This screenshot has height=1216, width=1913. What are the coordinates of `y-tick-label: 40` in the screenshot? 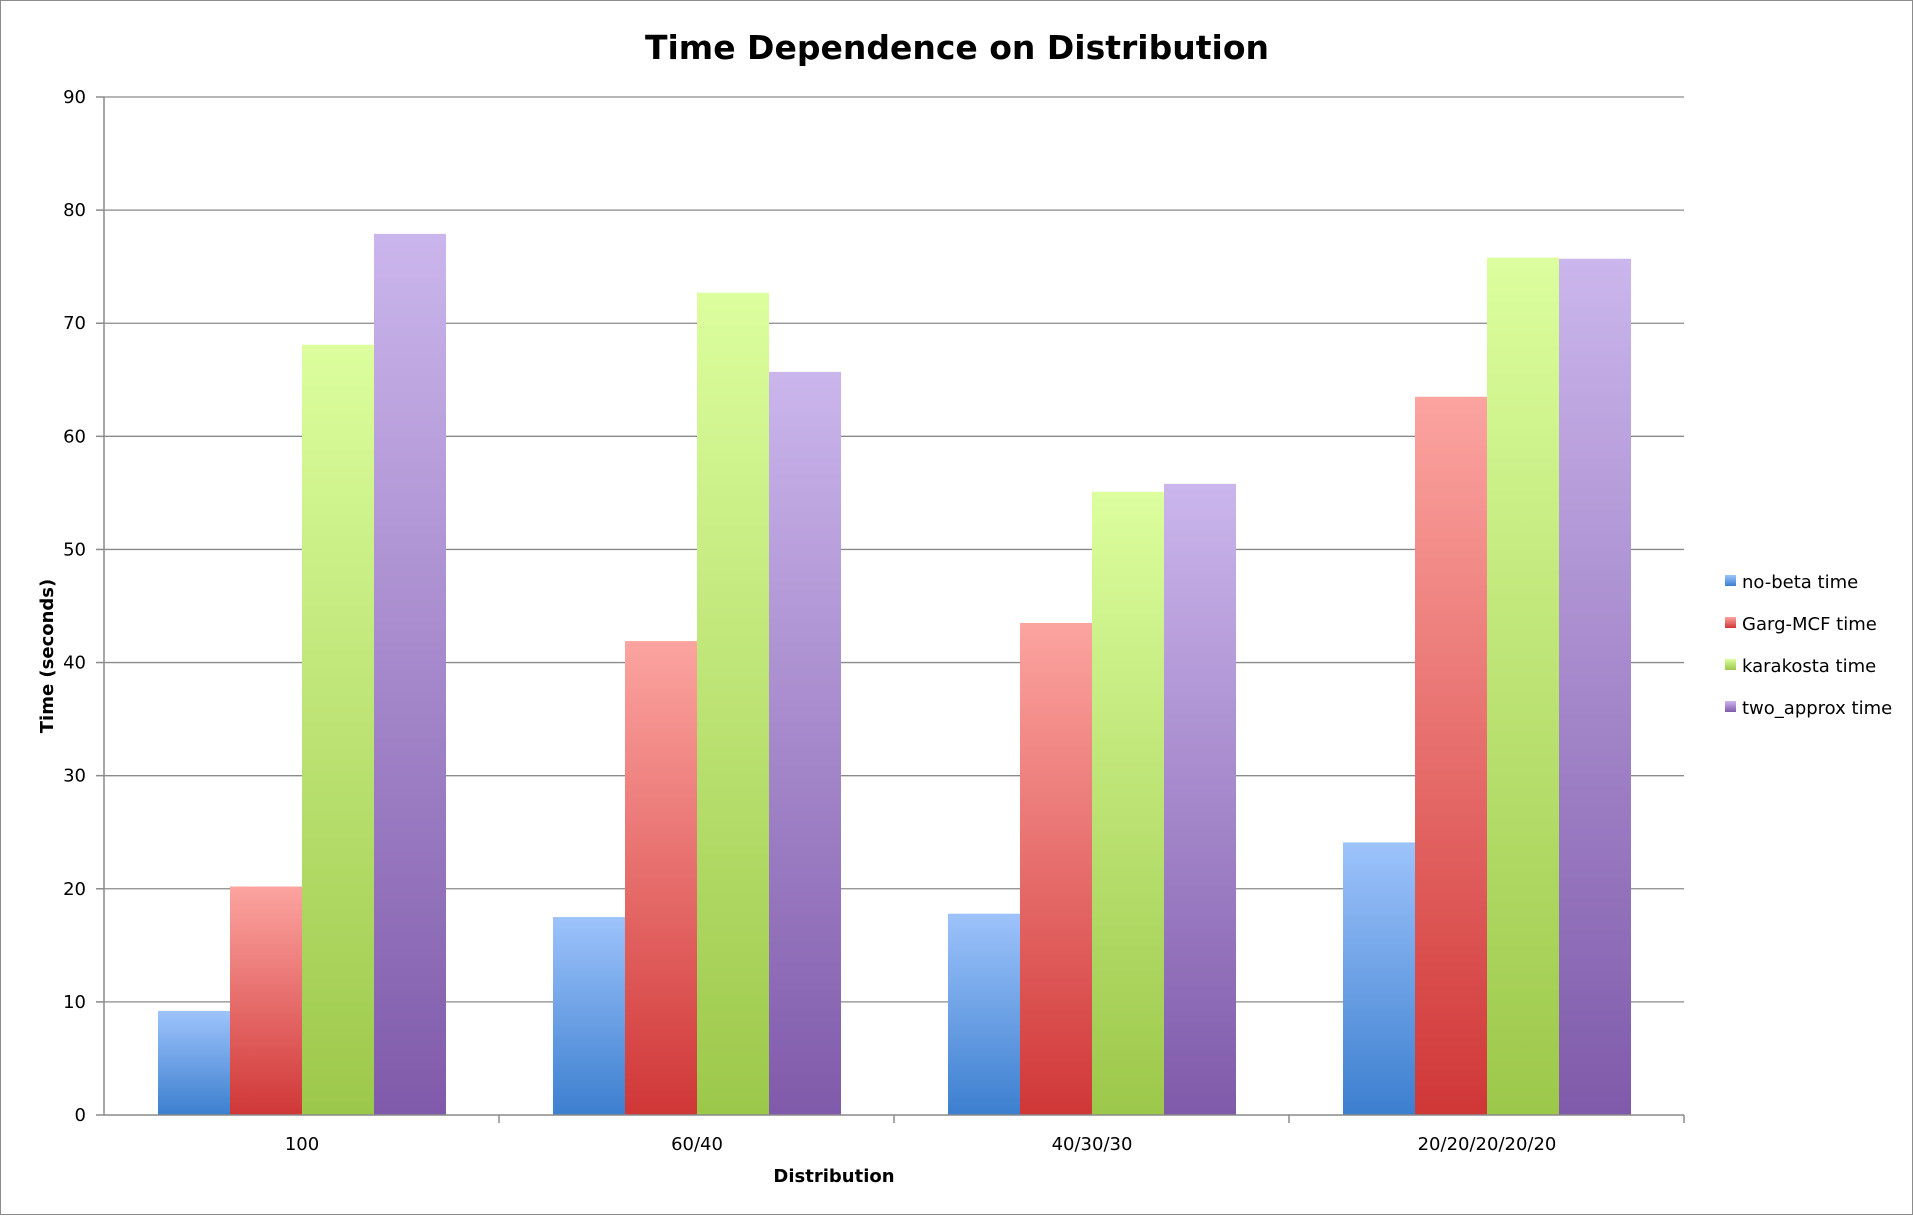 It's located at (74, 663).